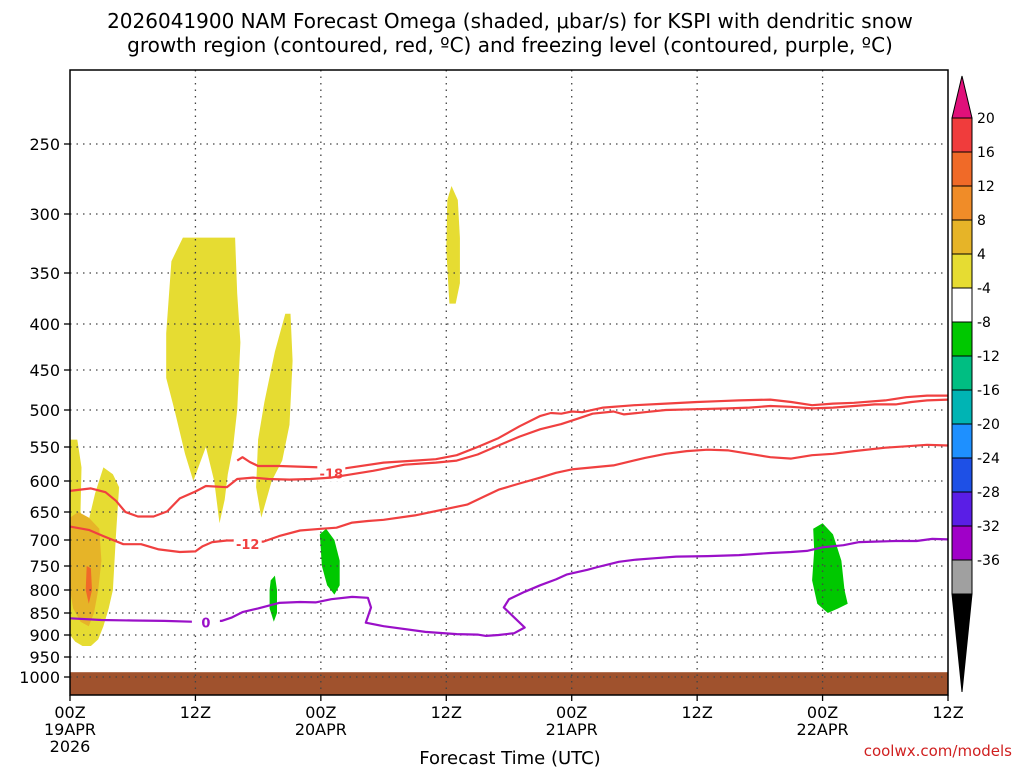 Image resolution: width=1024 pixels, height=768 pixels. I want to click on y-tick-label-300: 300, so click(44, 214).